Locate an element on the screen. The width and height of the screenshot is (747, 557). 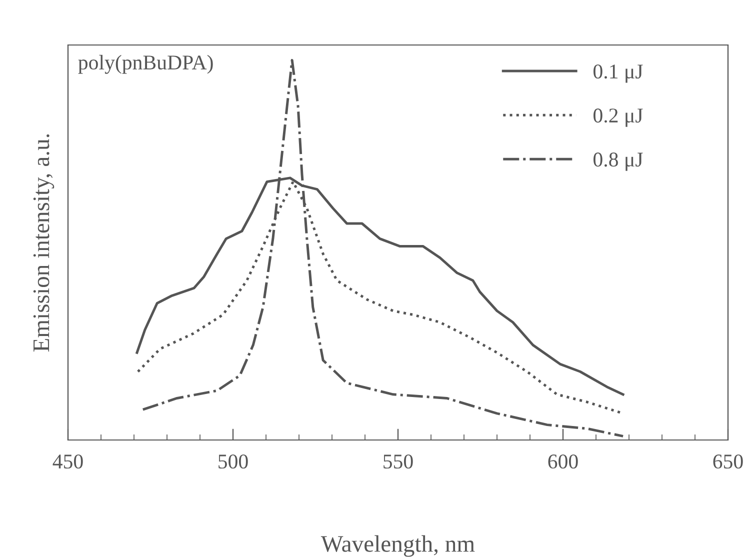
x-tick-label: 550 is located at coordinates (398, 461).